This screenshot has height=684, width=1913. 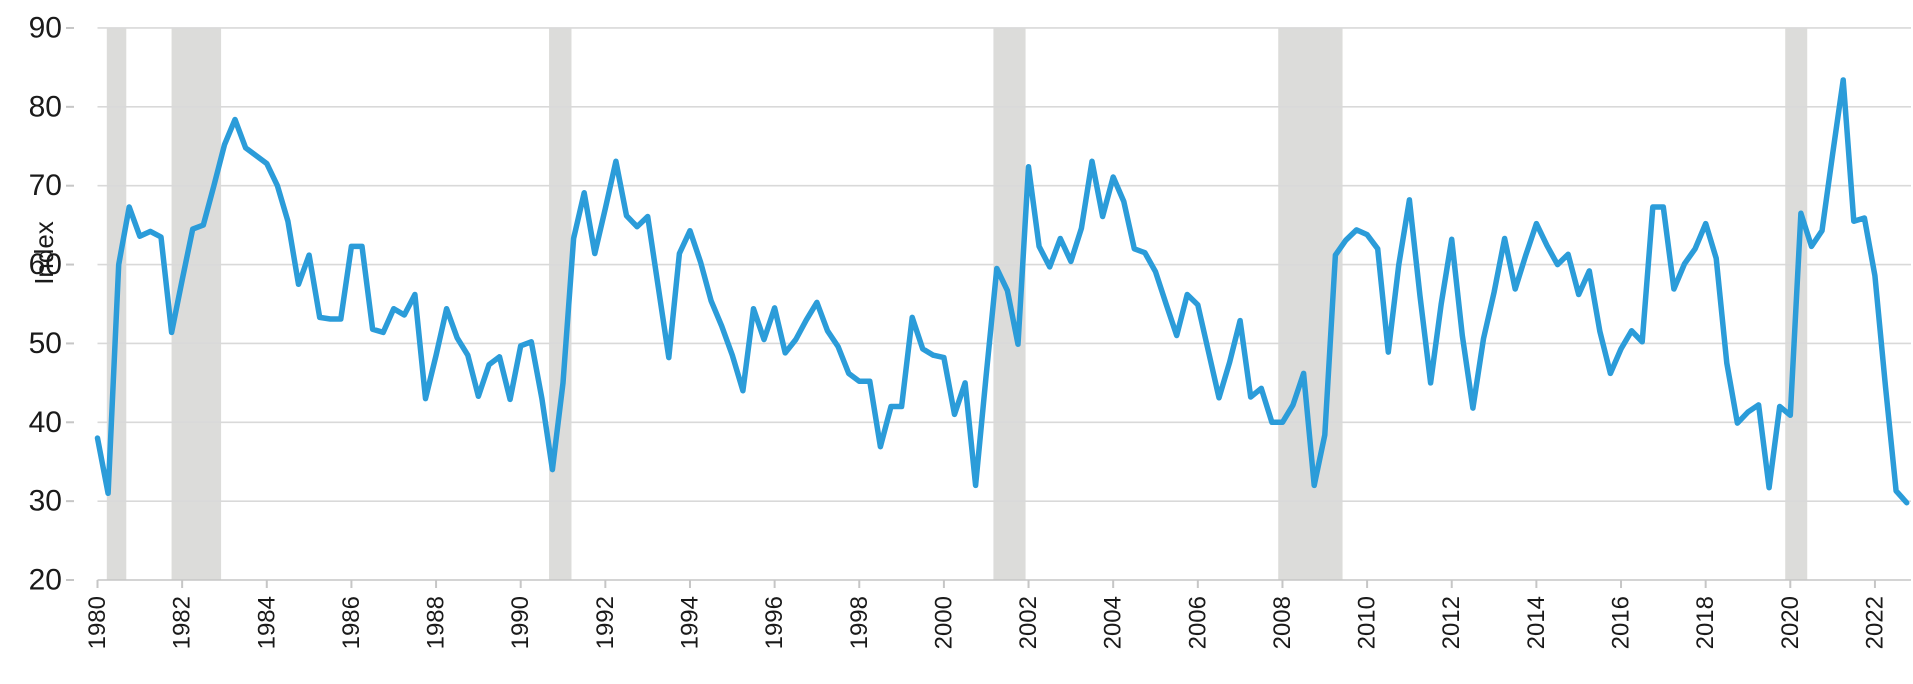 I want to click on x-tick-label: 1990, so click(x=520, y=622).